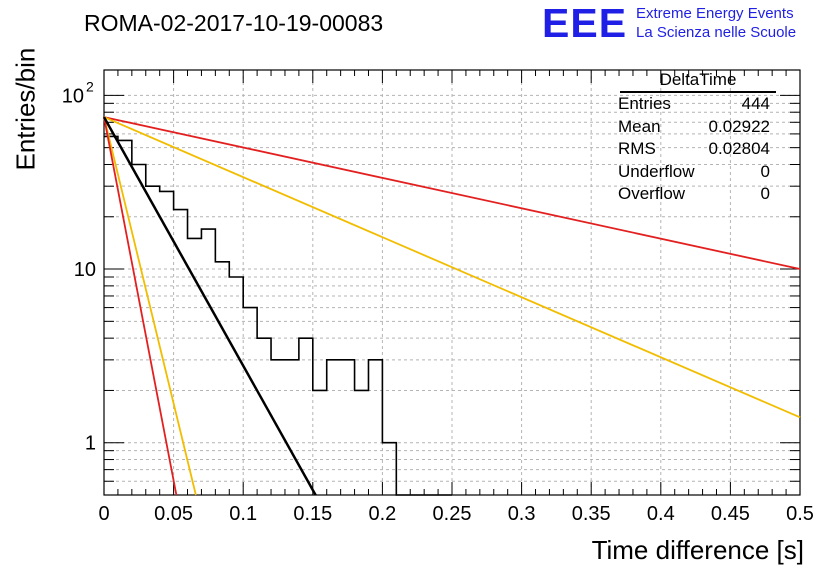 The width and height of the screenshot is (836, 572). I want to click on run-title: ROMA-02-2017-10-19-00083, so click(234, 23).